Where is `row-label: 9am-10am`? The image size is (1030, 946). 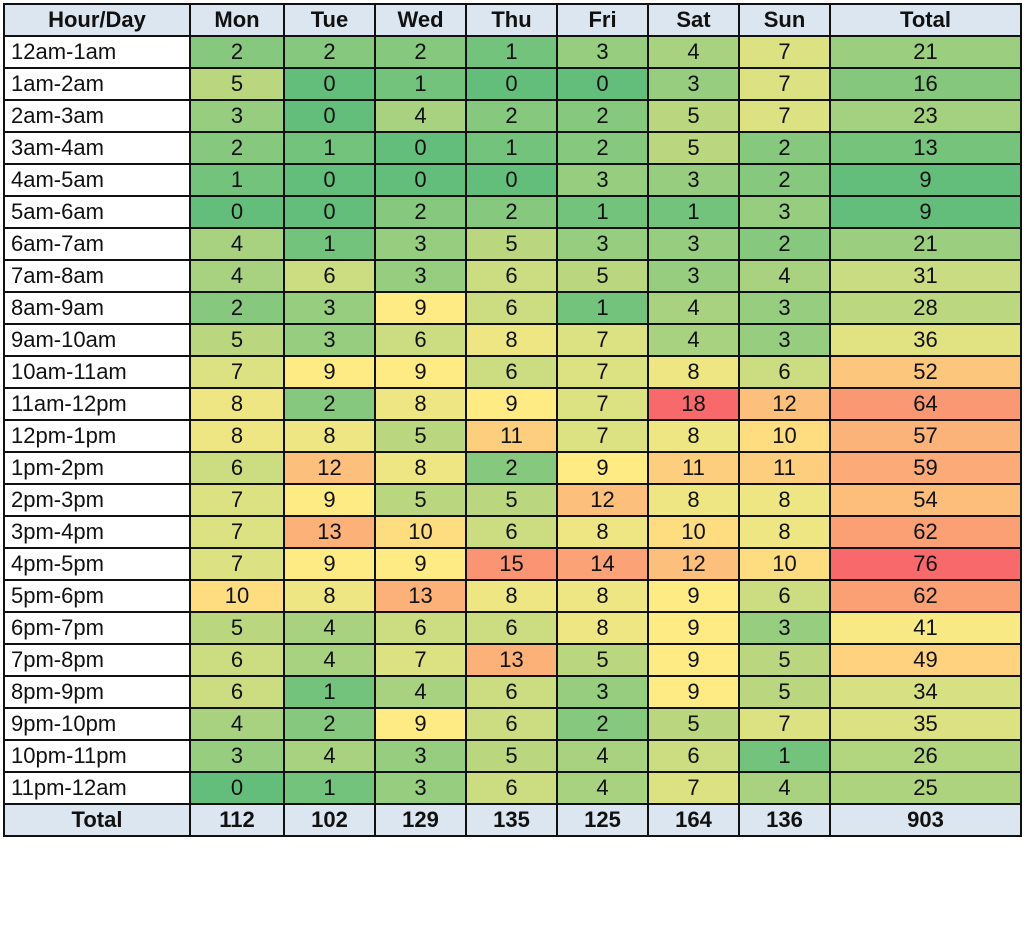
row-label: 9am-10am is located at coordinates (97, 340).